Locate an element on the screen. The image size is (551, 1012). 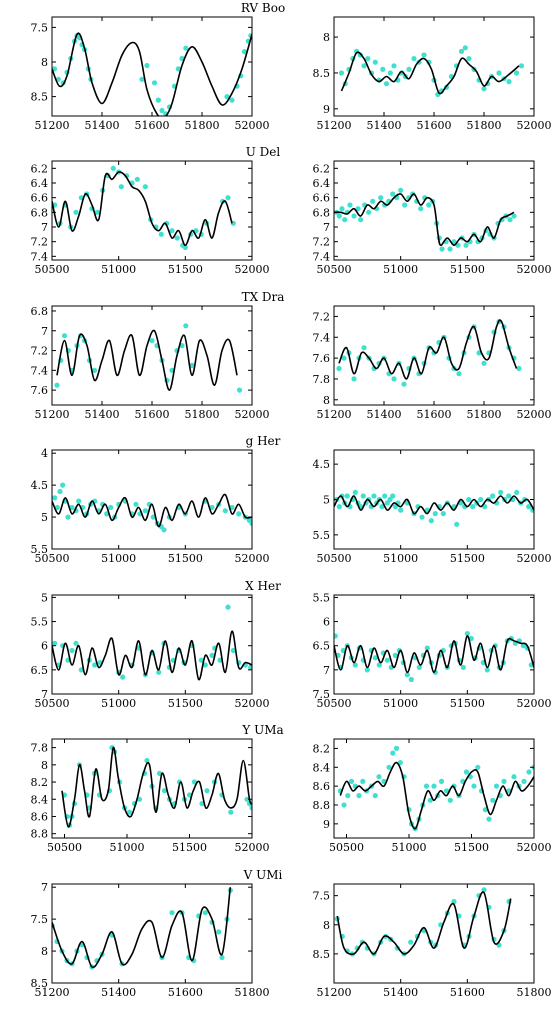
x-tick-label: 51400 is located at coordinates (118, 992).